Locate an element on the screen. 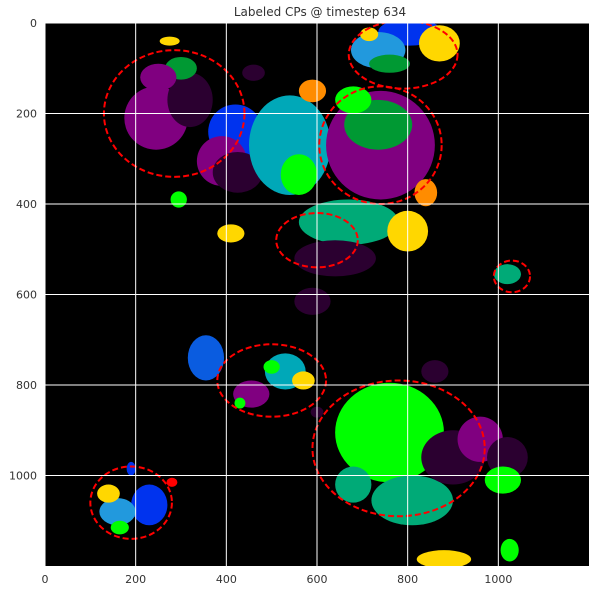  y-tick-label-200: 200 is located at coordinates (26, 114).